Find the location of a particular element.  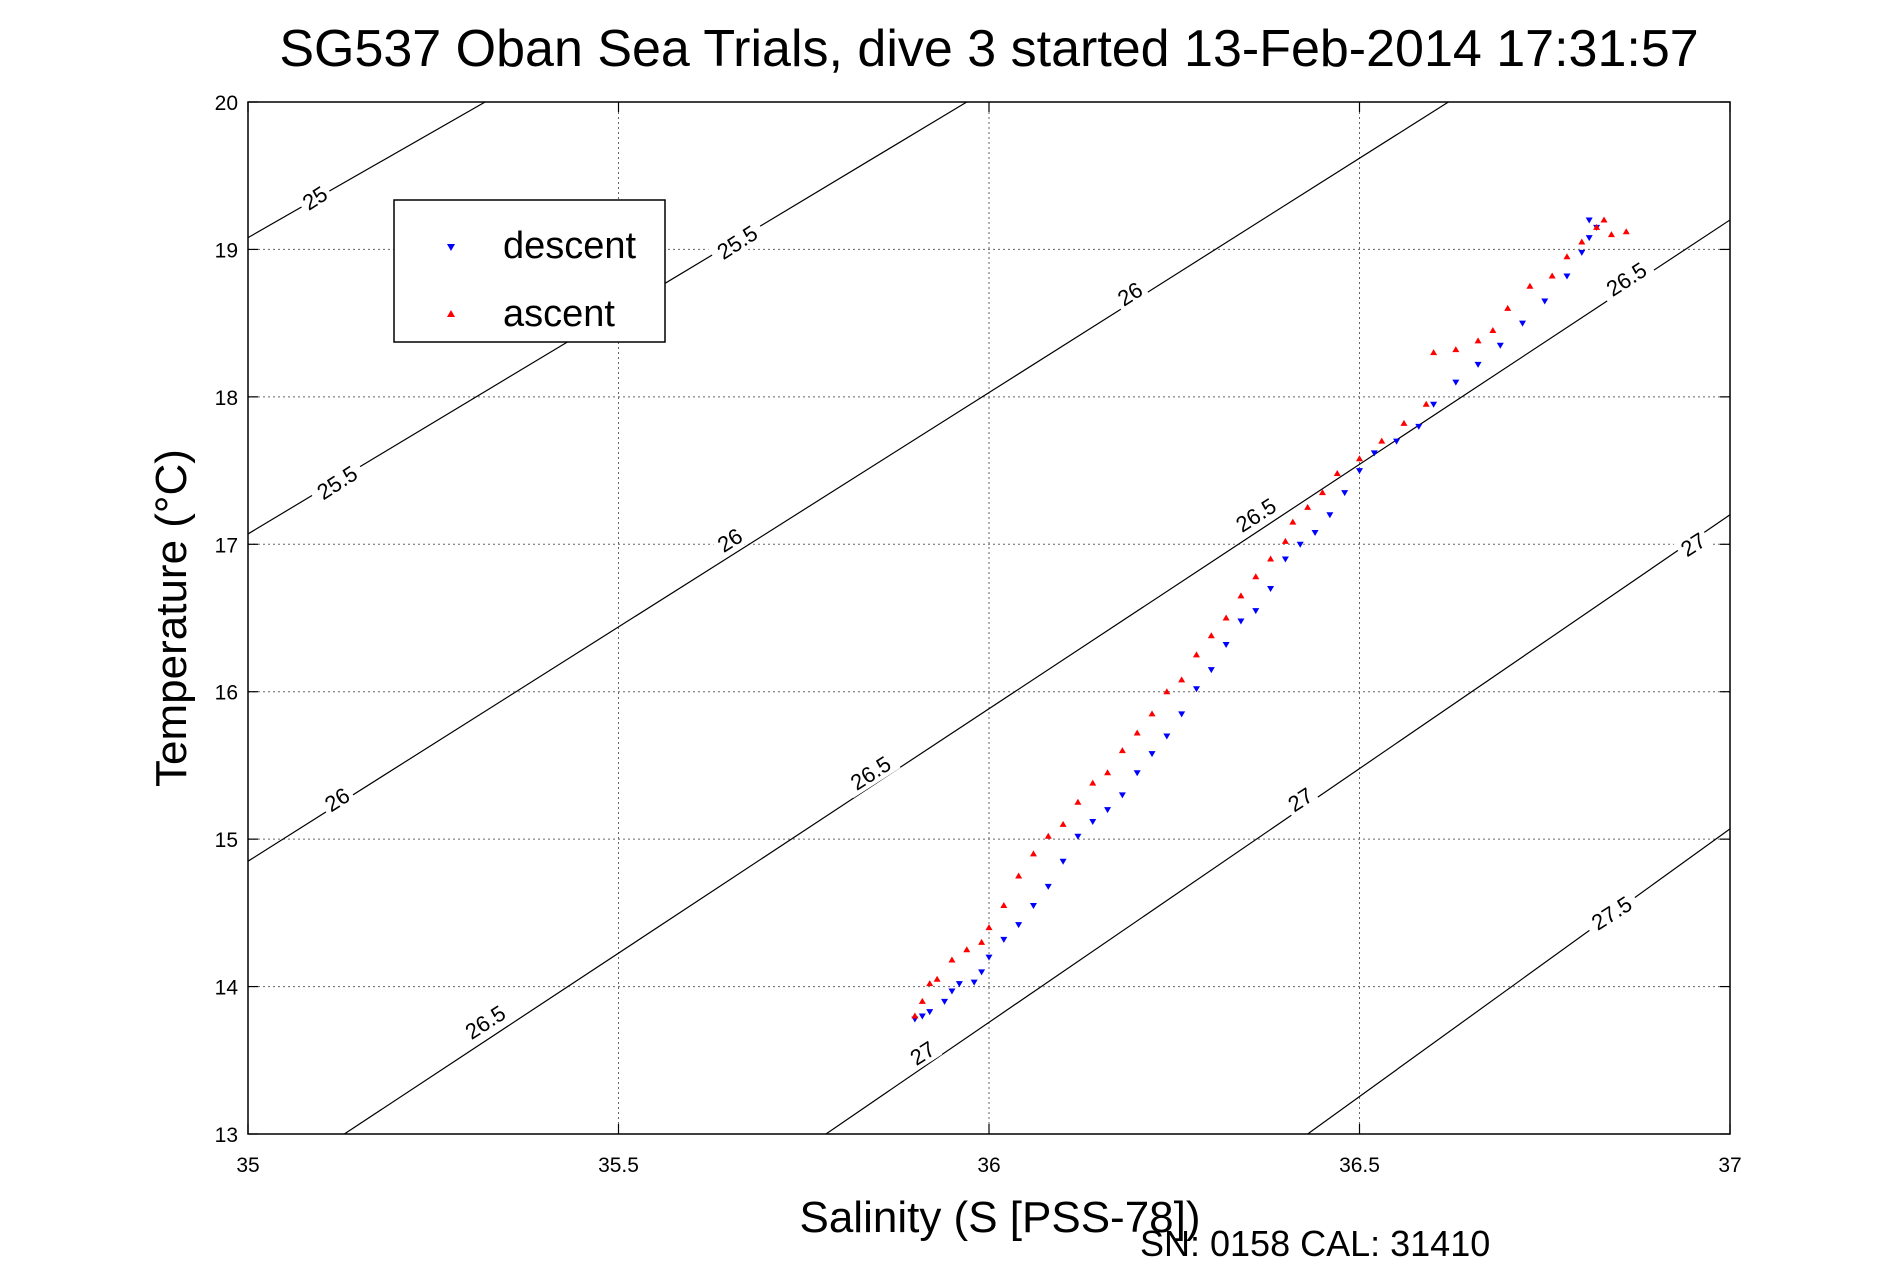

x-tick-label: 35.5 is located at coordinates (618, 1165).